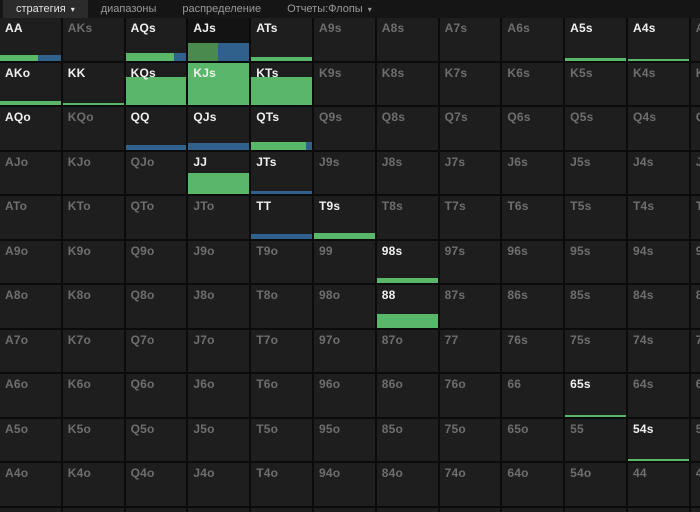 The width and height of the screenshot is (700, 512). What do you see at coordinates (281, 439) in the screenshot?
I see `hand-cell-T5o: T5o` at bounding box center [281, 439].